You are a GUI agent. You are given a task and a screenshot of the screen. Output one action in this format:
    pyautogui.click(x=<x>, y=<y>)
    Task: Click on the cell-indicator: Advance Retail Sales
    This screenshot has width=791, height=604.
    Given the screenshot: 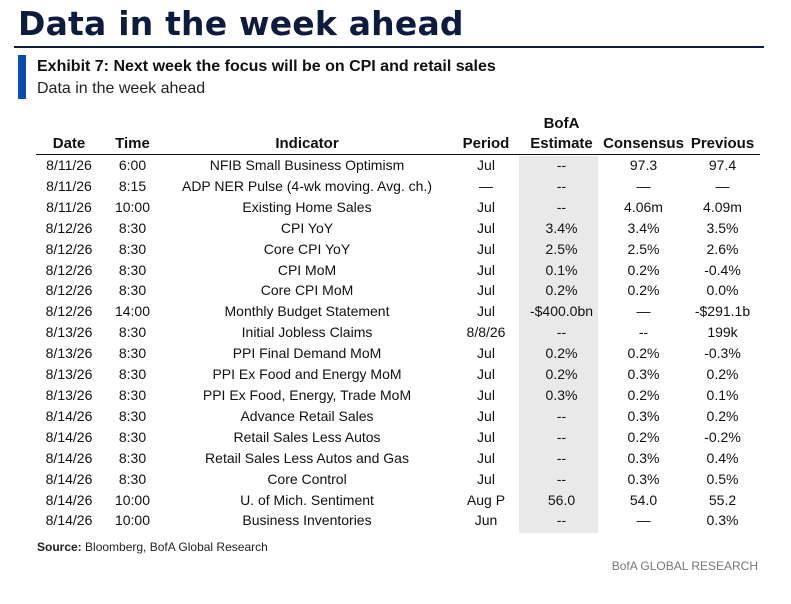 What is the action you would take?
    pyautogui.click(x=307, y=415)
    